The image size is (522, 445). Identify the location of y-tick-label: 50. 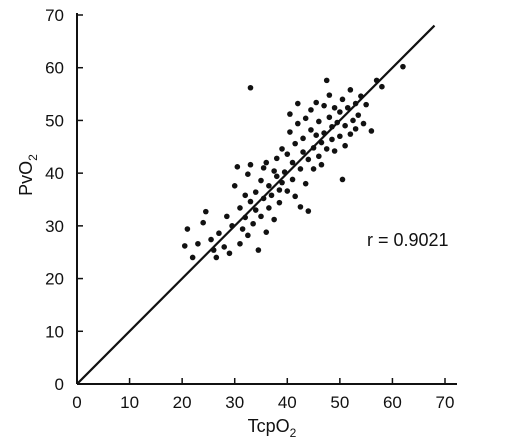
(54, 120).